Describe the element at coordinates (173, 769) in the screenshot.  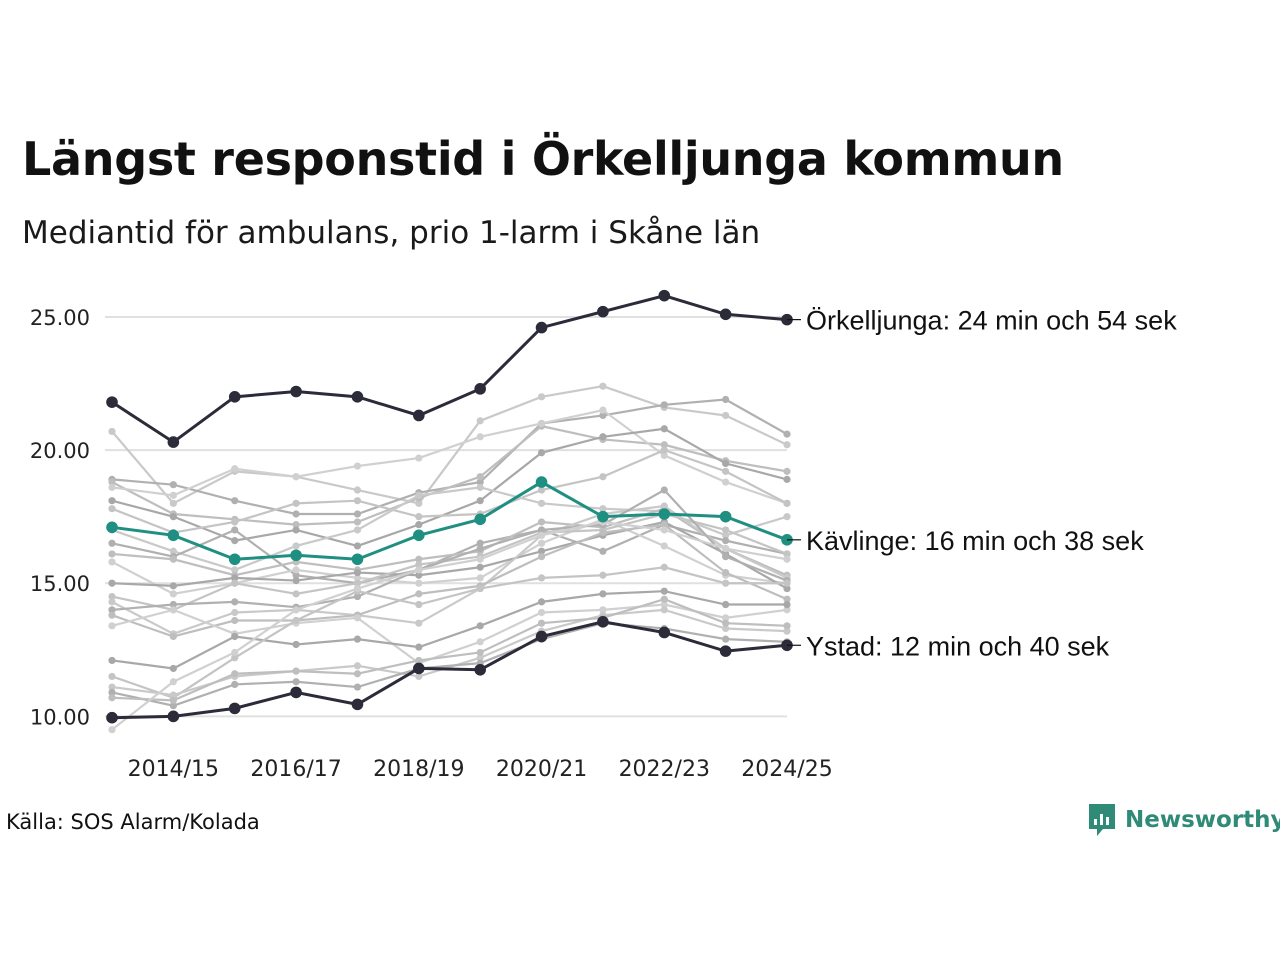
I see `x-tick-label: 2014/15` at that location.